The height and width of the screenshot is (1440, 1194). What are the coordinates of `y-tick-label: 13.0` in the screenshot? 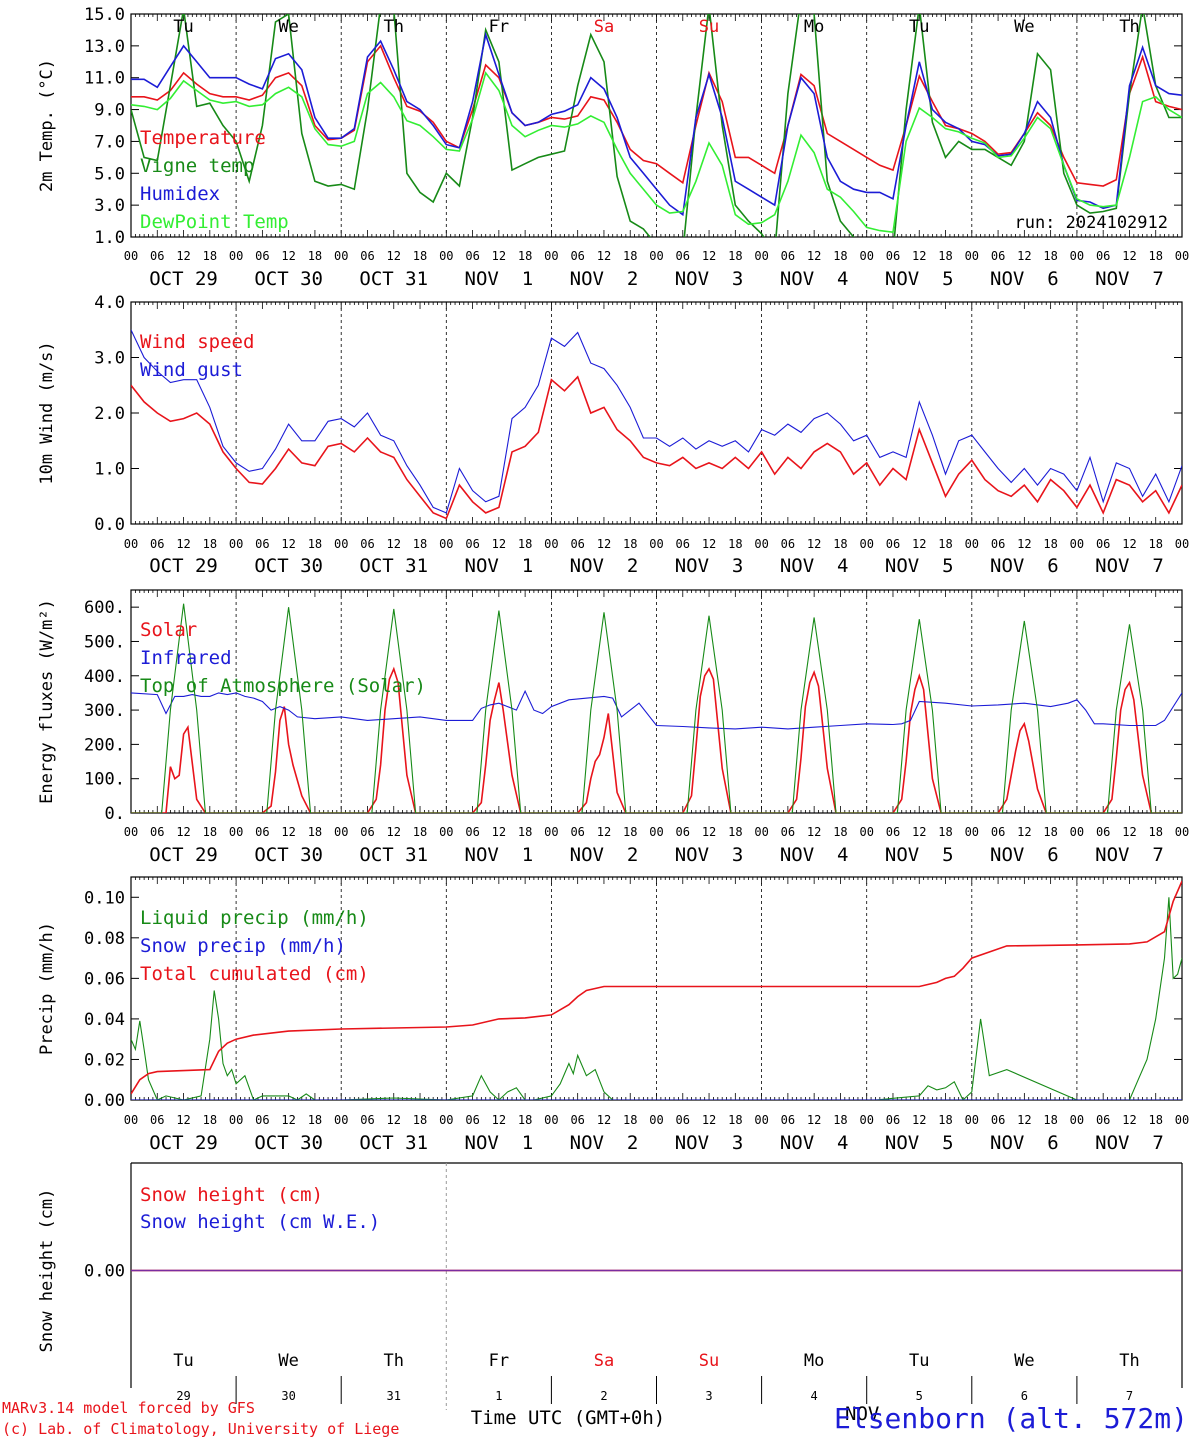 It's located at (104, 47).